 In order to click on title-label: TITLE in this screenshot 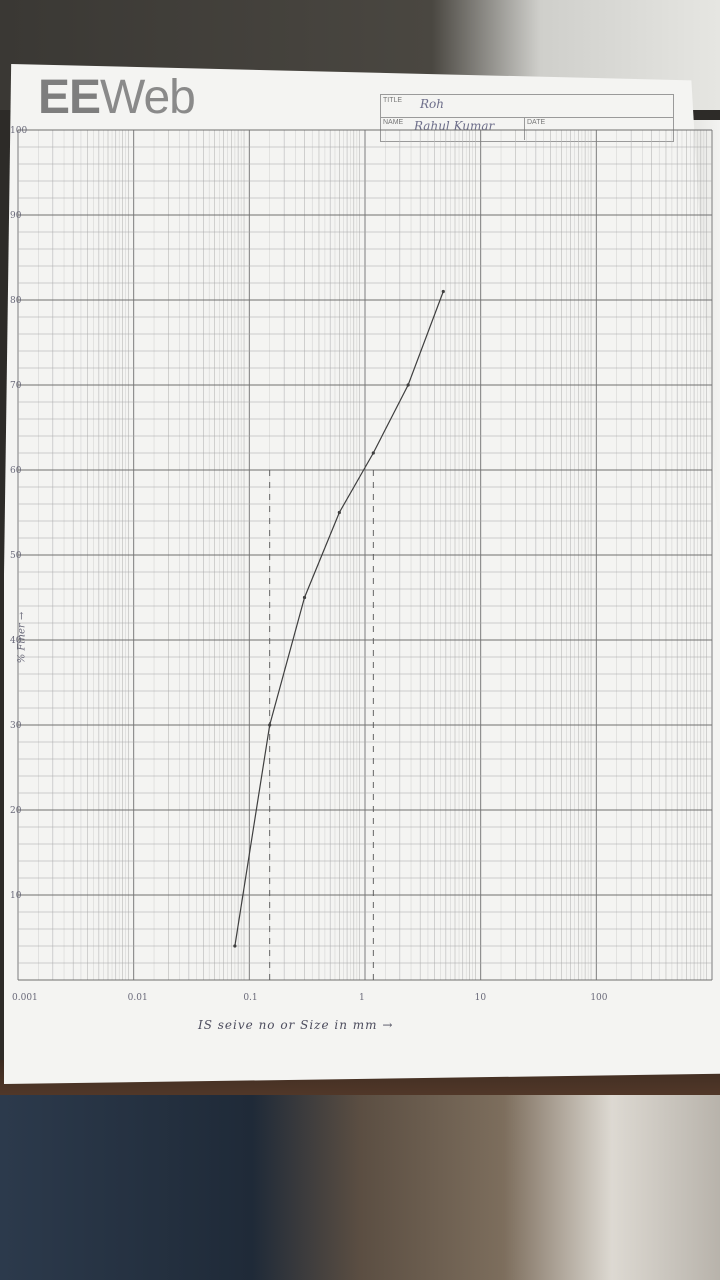, I will do `click(393, 100)`.